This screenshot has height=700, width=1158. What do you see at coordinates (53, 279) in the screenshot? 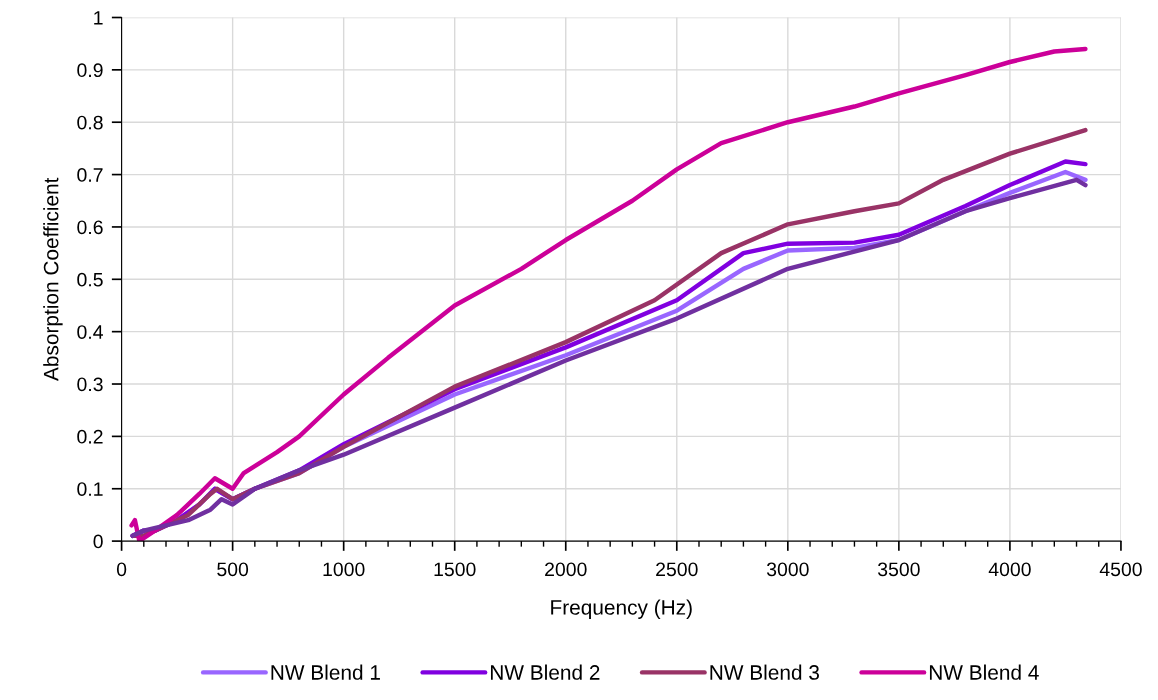
I see `y-axis-title: Absorption Coefficient` at bounding box center [53, 279].